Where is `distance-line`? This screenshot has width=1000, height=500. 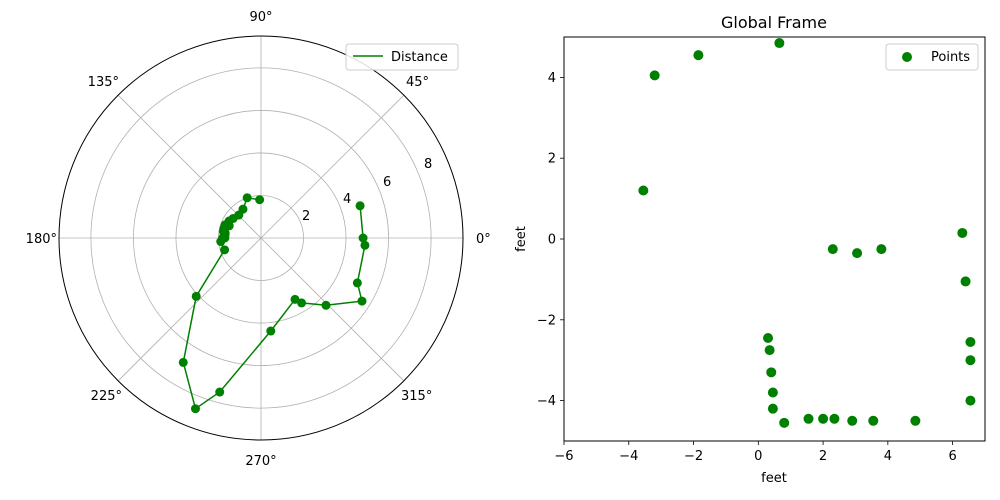
distance-line is located at coordinates (274, 303).